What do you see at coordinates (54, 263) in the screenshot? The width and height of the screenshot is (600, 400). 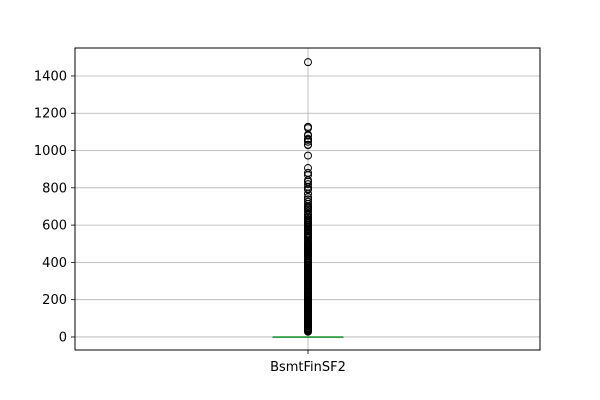 I see `y-tick-label: 400` at bounding box center [54, 263].